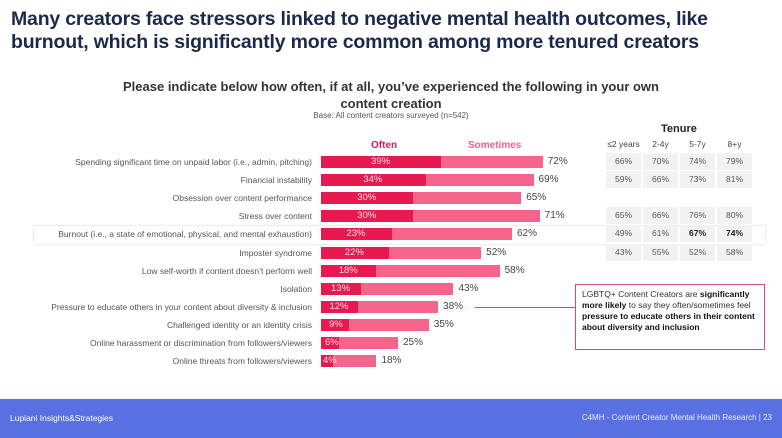  Describe the element at coordinates (557, 161) in the screenshot. I see `data-label-total: 72%` at that location.